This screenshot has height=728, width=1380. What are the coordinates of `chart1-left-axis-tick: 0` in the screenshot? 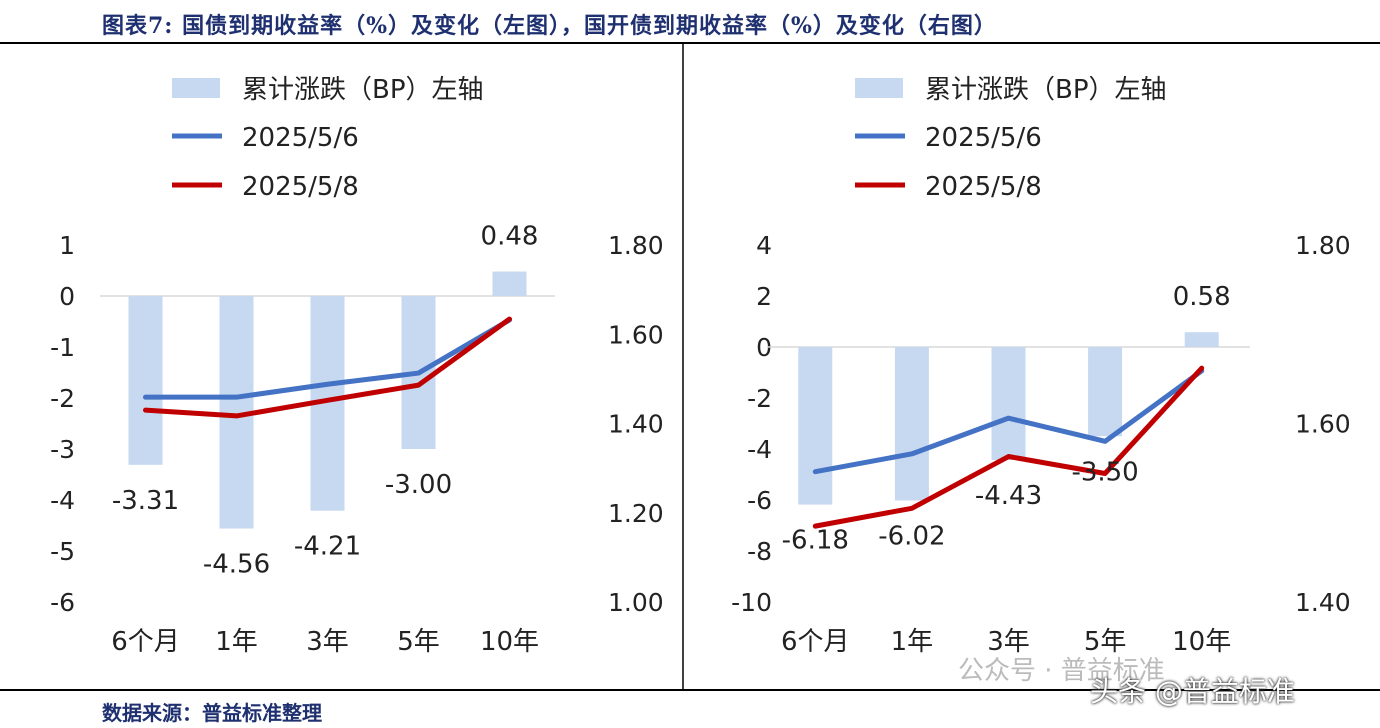 It's located at (67, 296).